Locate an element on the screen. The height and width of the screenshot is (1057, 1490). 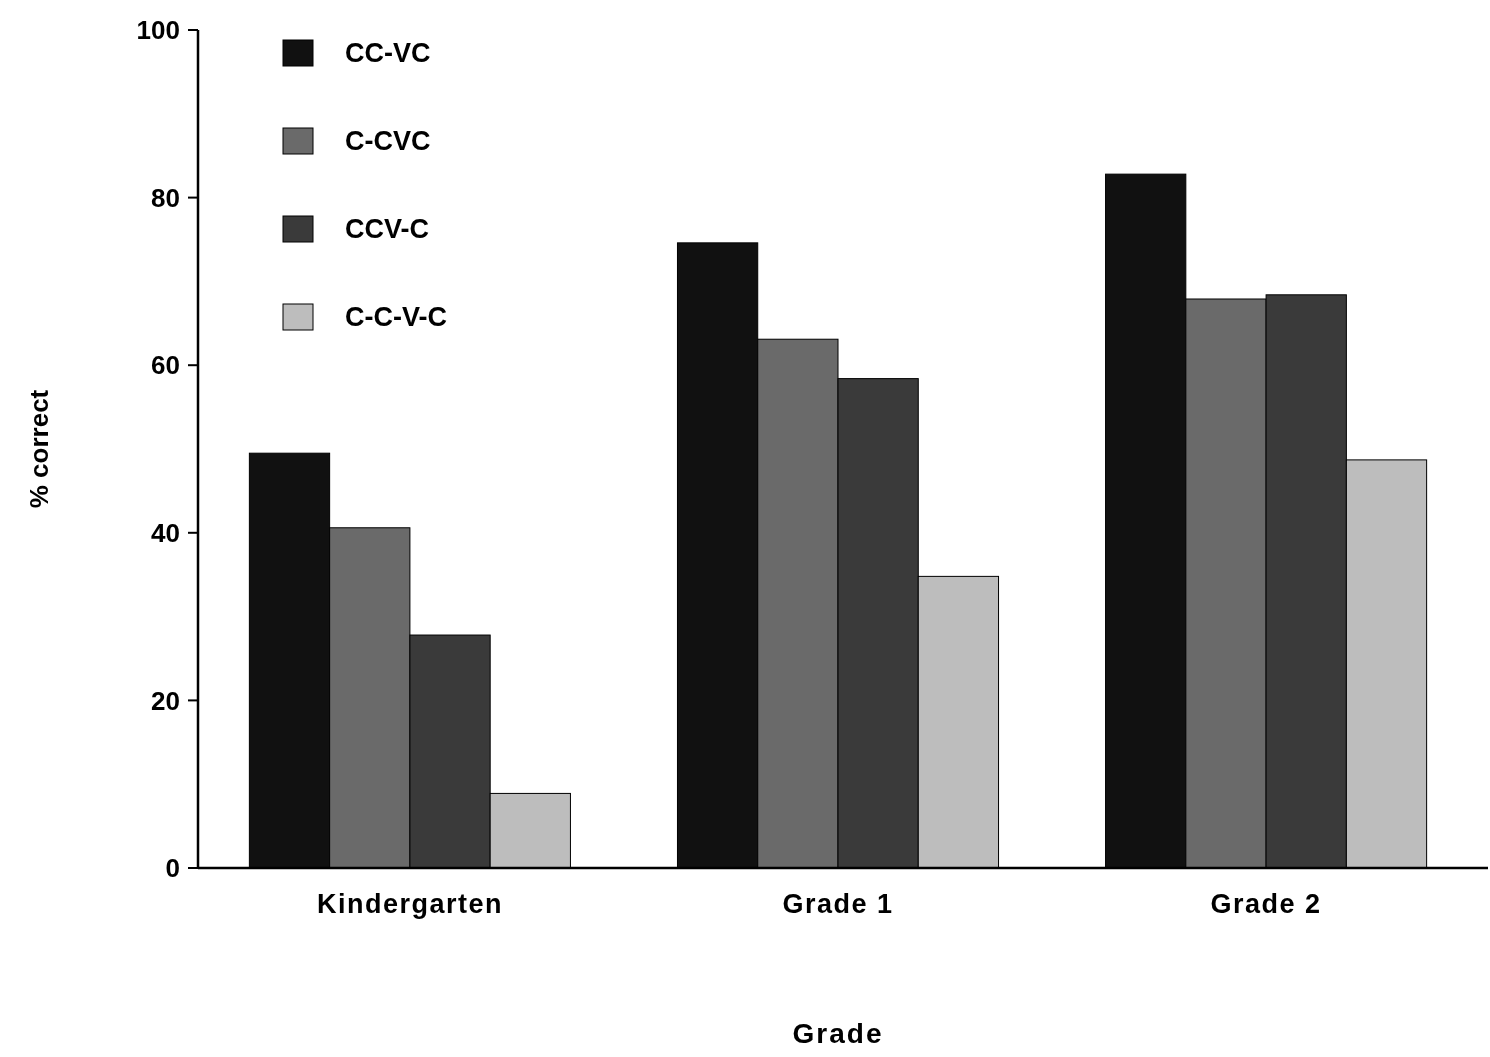
y-tick-label: 40 is located at coordinates (165, 532).